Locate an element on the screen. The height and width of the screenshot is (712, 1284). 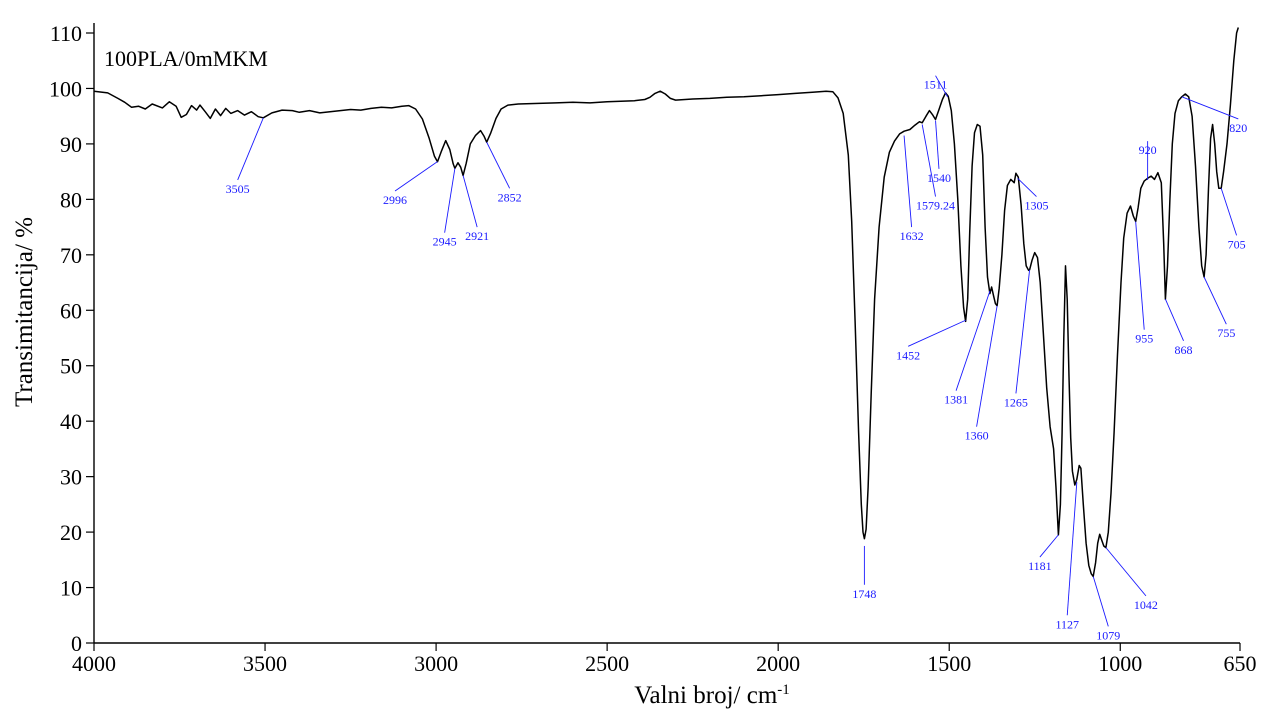
peak-label: 1360 is located at coordinates (977, 436).